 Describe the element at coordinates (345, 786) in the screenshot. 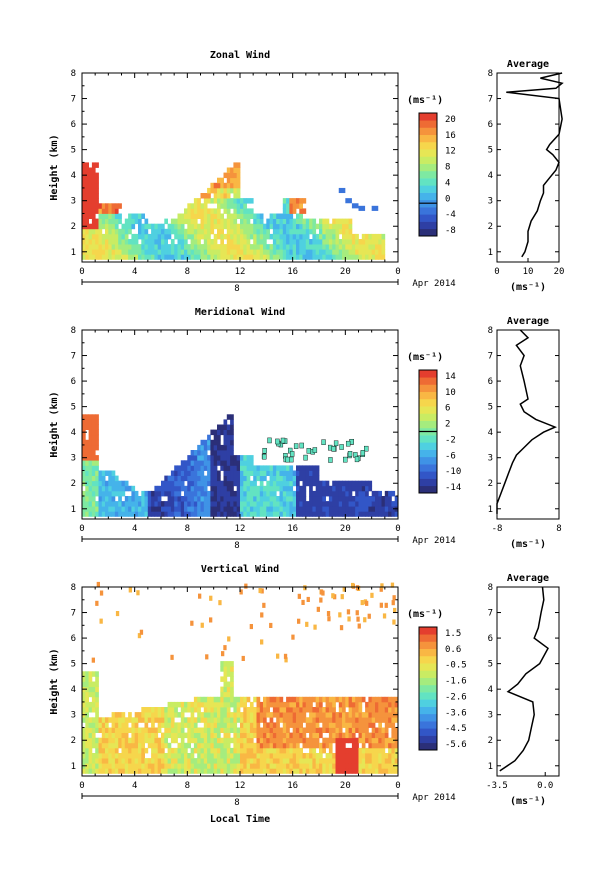

I see `x-tick-label: 20` at that location.